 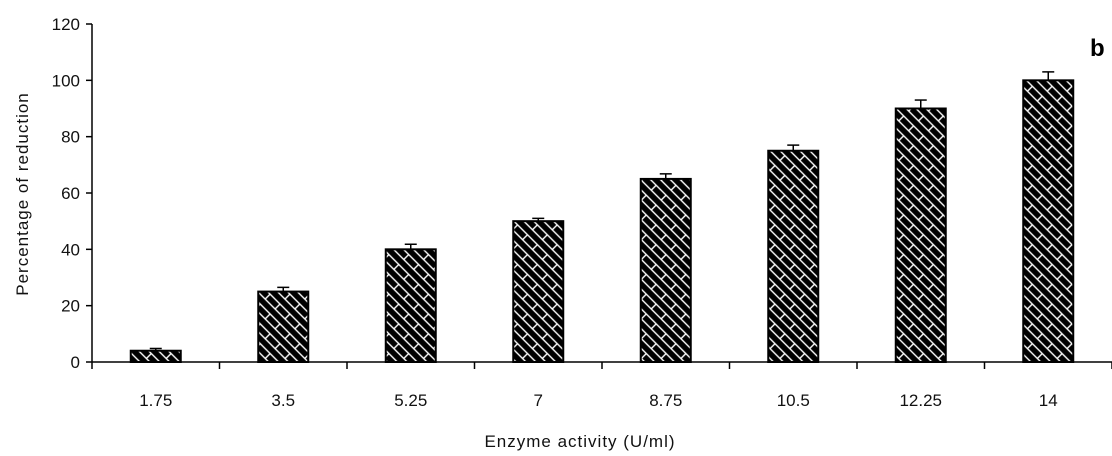 What do you see at coordinates (601, 385) in the screenshot?
I see `x-axis: 1.75 3.5 5.25 7 8.75 10.5 12.25 14` at bounding box center [601, 385].